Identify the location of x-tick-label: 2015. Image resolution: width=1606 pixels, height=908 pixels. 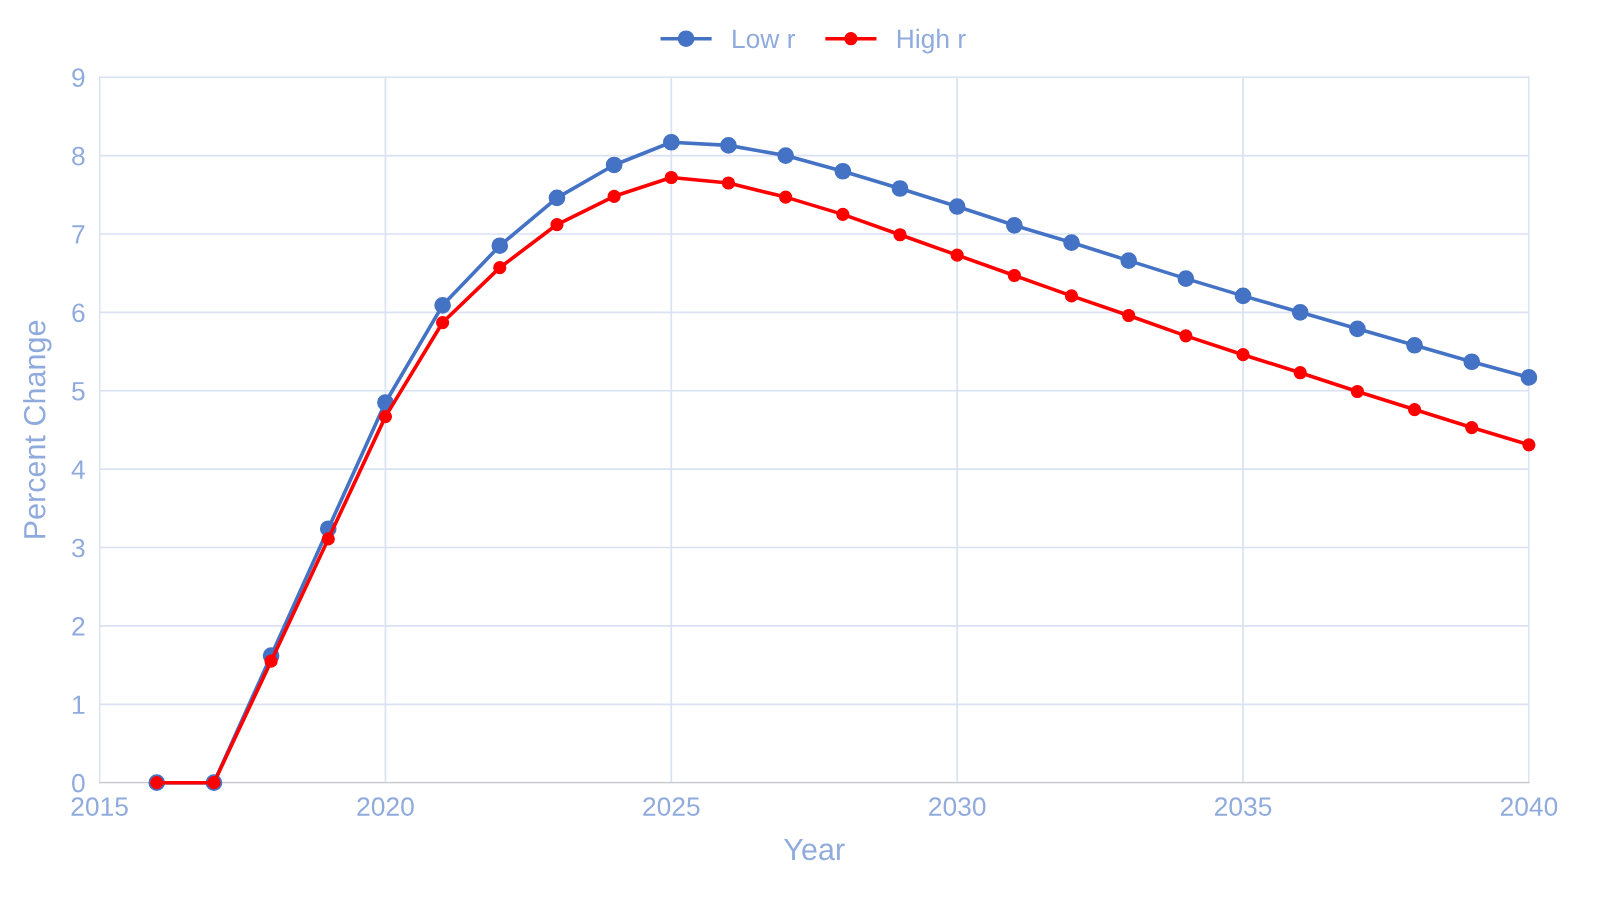
(99, 806).